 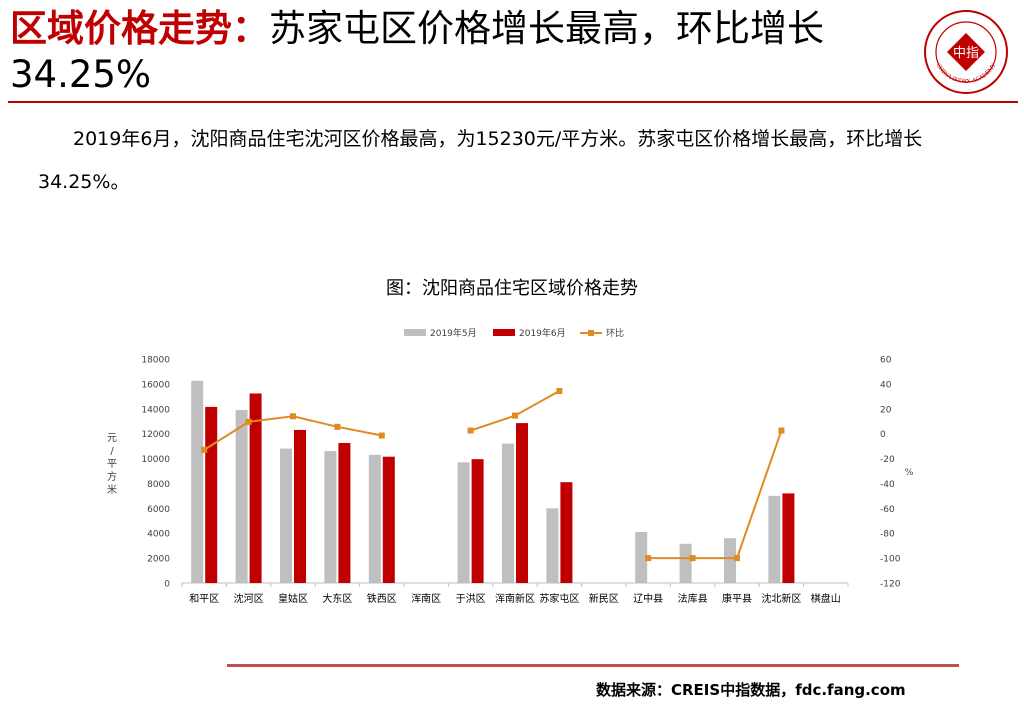 I want to click on y-left-tick-label: 2000, so click(x=158, y=560).